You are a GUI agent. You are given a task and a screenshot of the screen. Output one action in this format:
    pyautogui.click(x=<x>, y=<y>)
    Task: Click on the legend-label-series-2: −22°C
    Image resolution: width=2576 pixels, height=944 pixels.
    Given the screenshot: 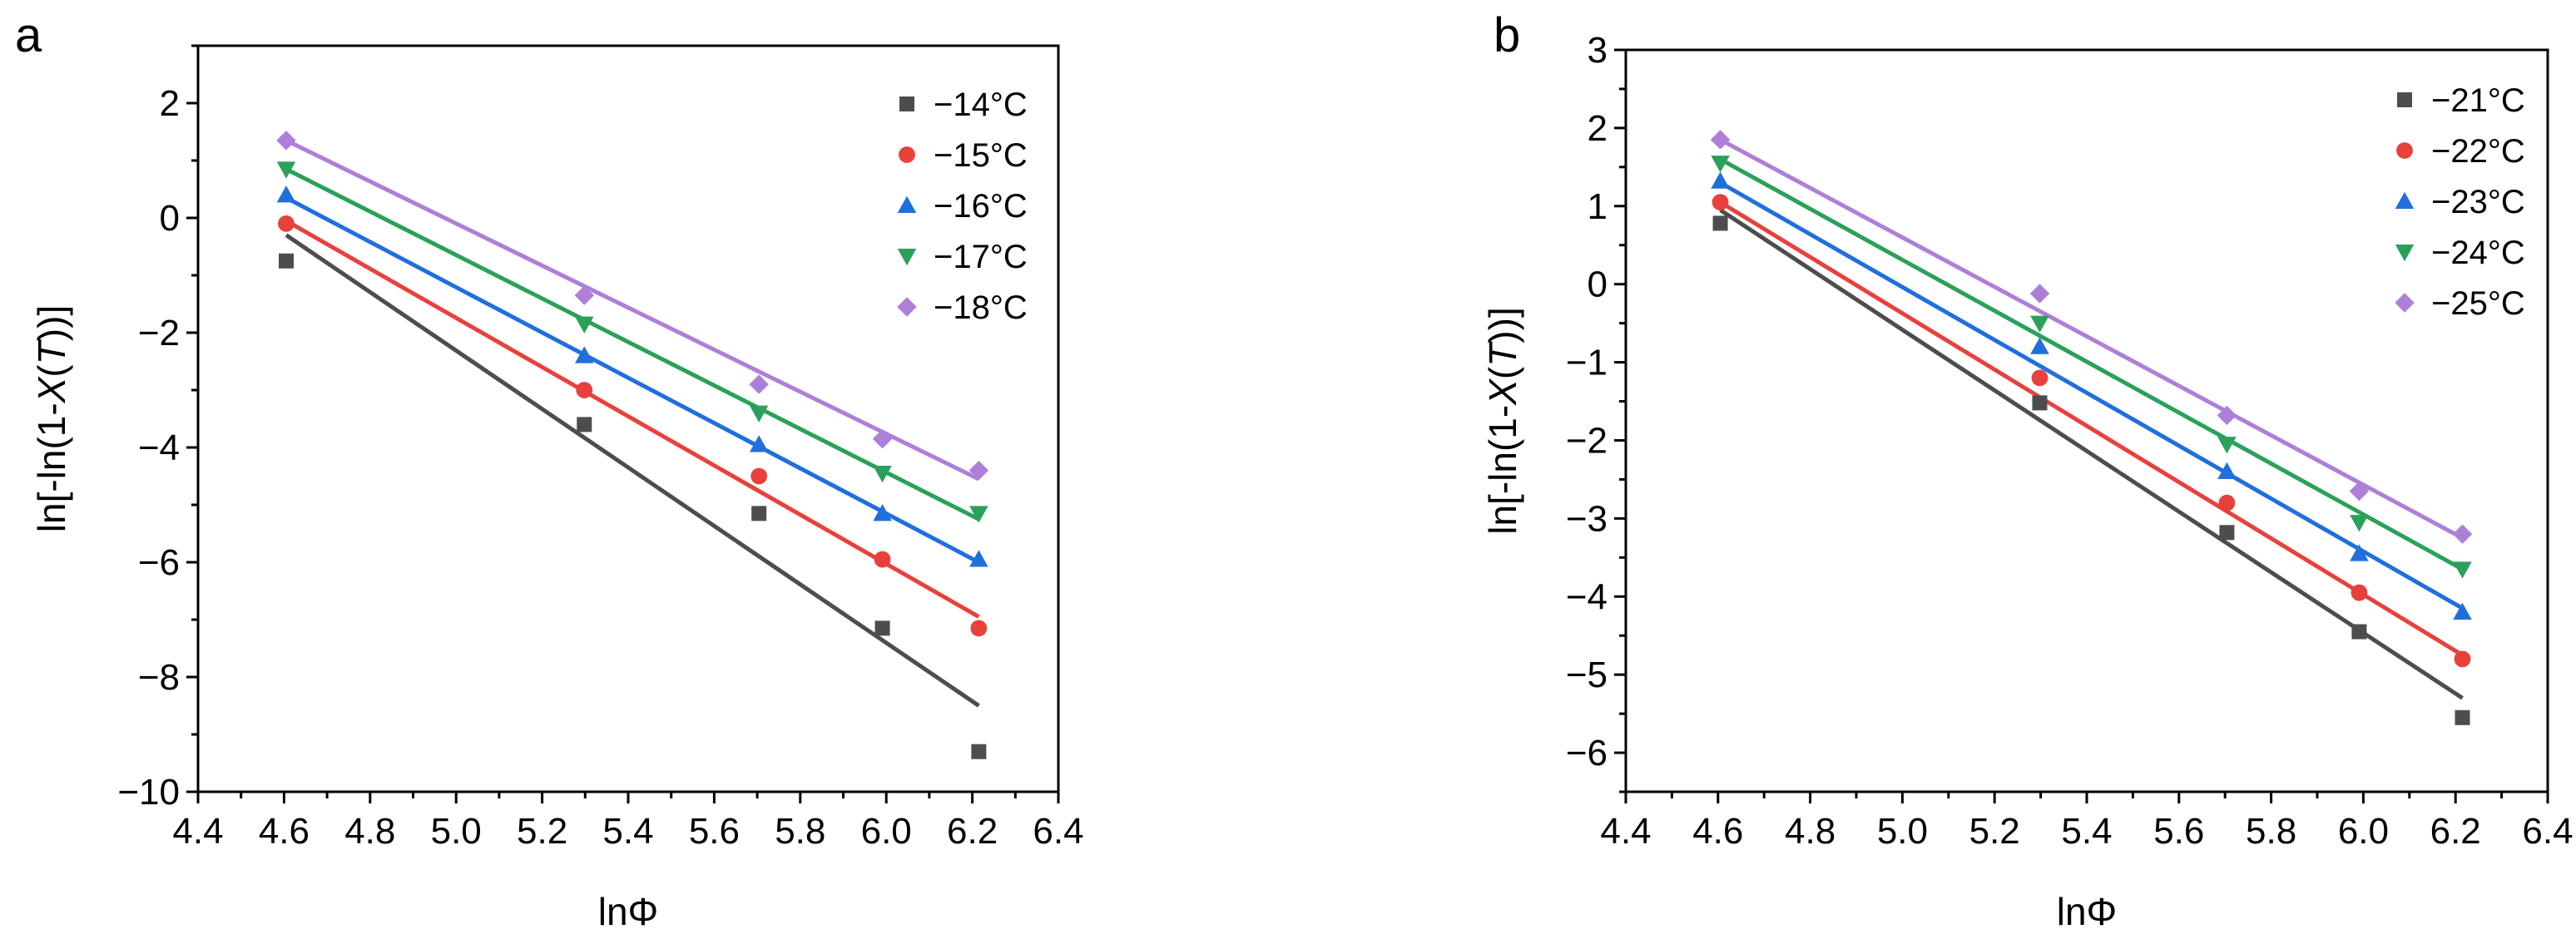 What is the action you would take?
    pyautogui.click(x=2478, y=152)
    